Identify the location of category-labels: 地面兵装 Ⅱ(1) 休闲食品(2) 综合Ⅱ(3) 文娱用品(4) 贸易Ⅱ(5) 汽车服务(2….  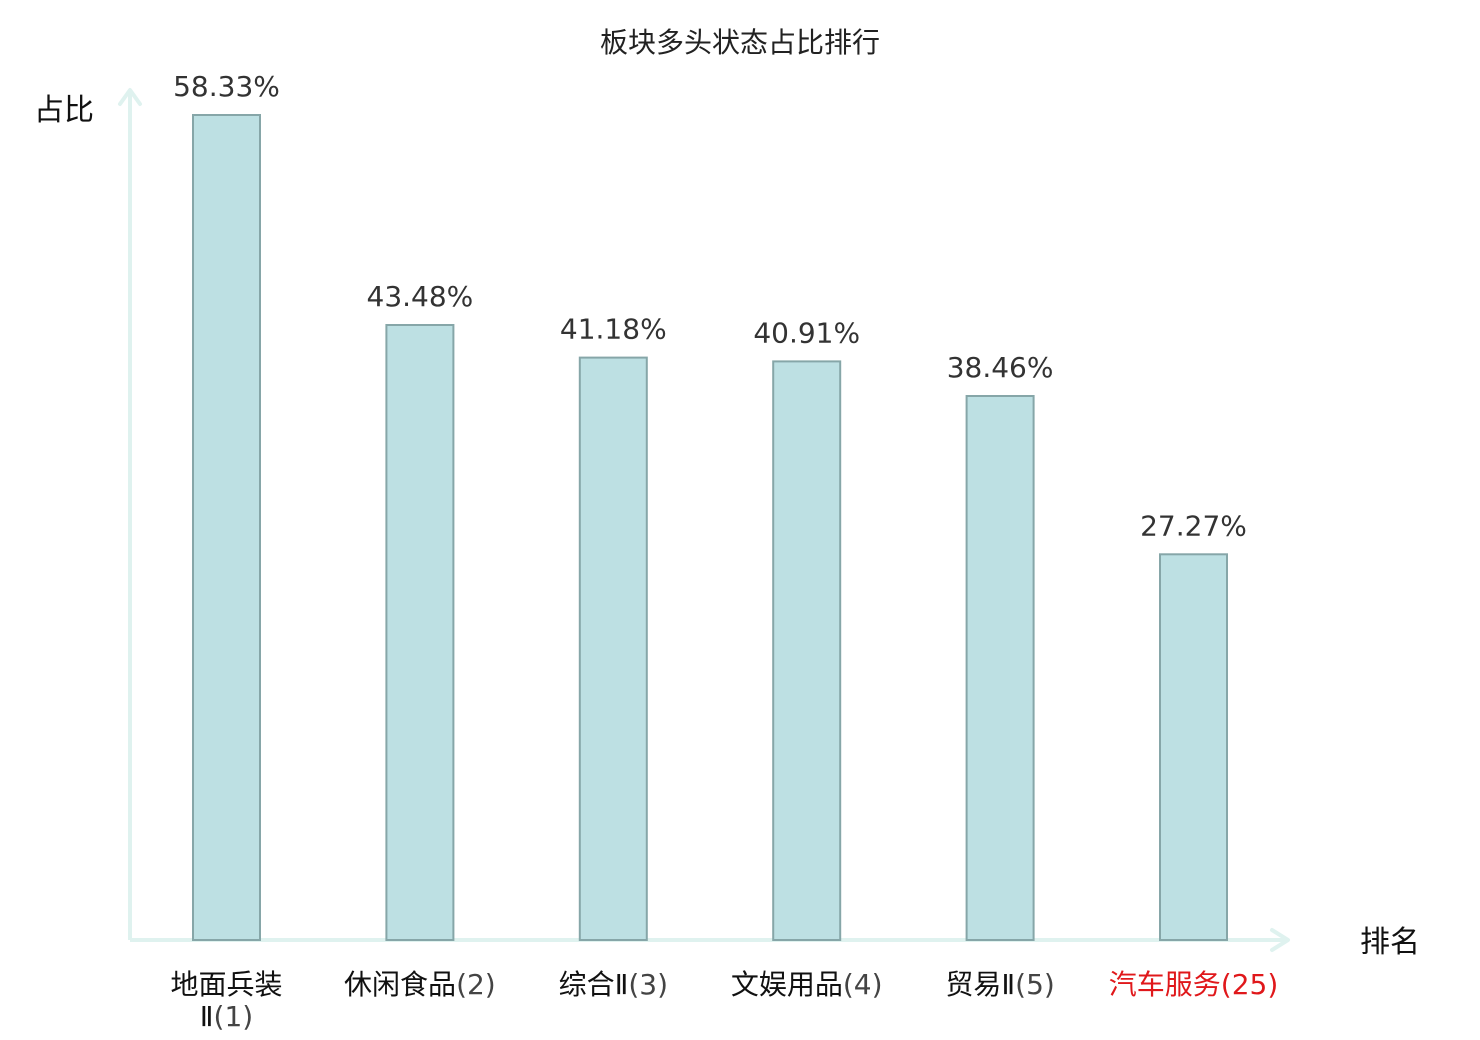
(724, 1000).